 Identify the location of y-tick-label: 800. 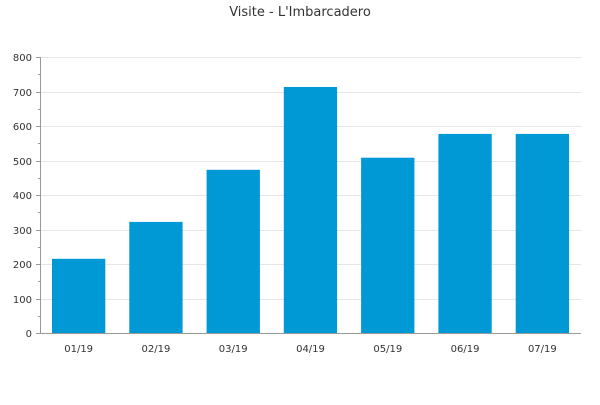
(22, 58).